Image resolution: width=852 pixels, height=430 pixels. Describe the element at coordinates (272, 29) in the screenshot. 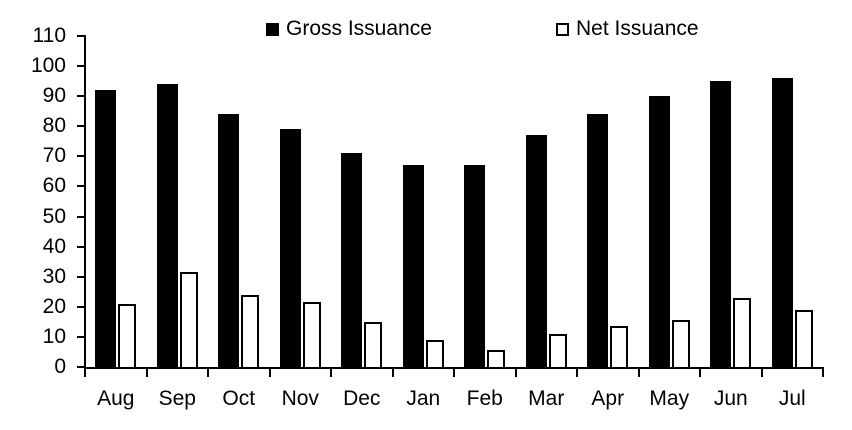

I see `gross-issuance-swatch-icon` at that location.